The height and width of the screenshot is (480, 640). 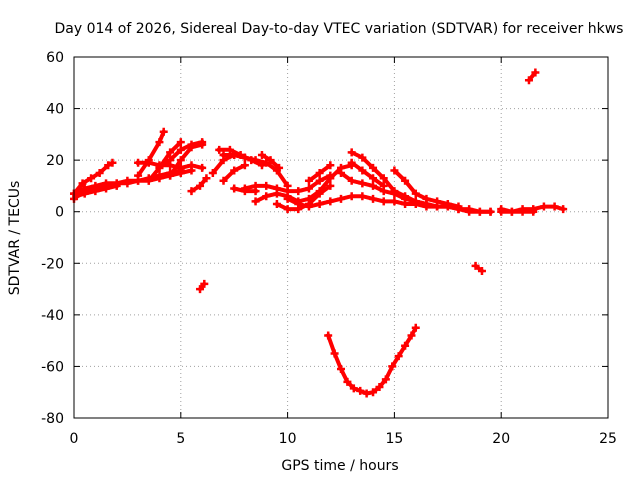 What do you see at coordinates (52, 316) in the screenshot?
I see `y-tick-label: -40` at bounding box center [52, 316].